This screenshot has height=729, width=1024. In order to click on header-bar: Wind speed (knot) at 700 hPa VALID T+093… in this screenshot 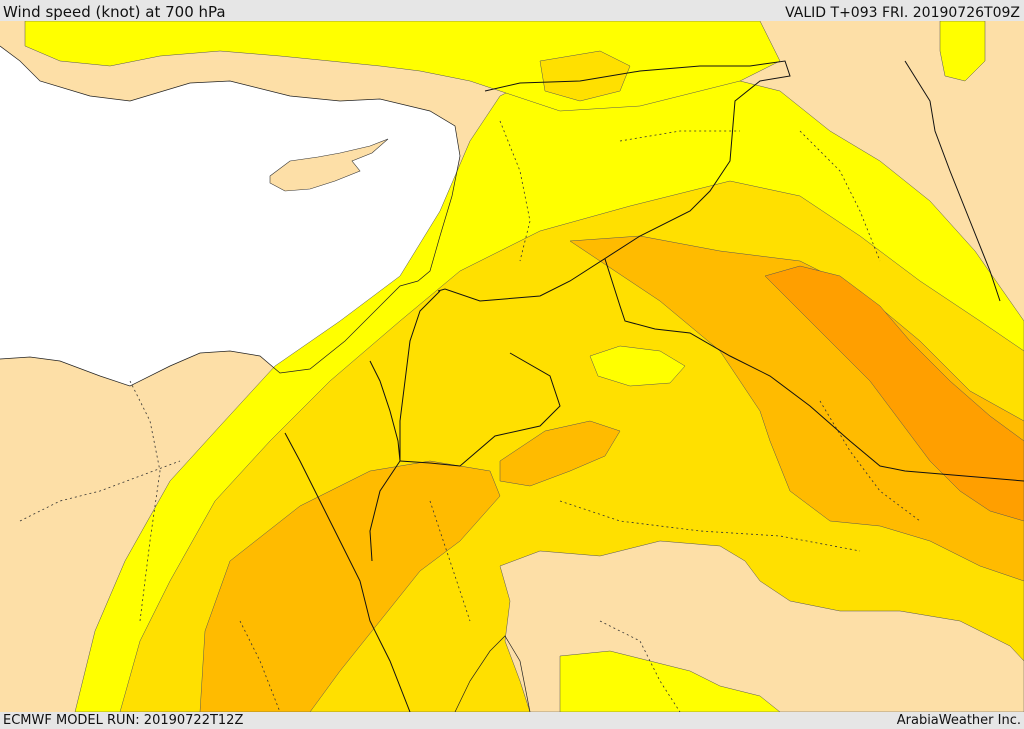, I will do `click(512, 10)`.